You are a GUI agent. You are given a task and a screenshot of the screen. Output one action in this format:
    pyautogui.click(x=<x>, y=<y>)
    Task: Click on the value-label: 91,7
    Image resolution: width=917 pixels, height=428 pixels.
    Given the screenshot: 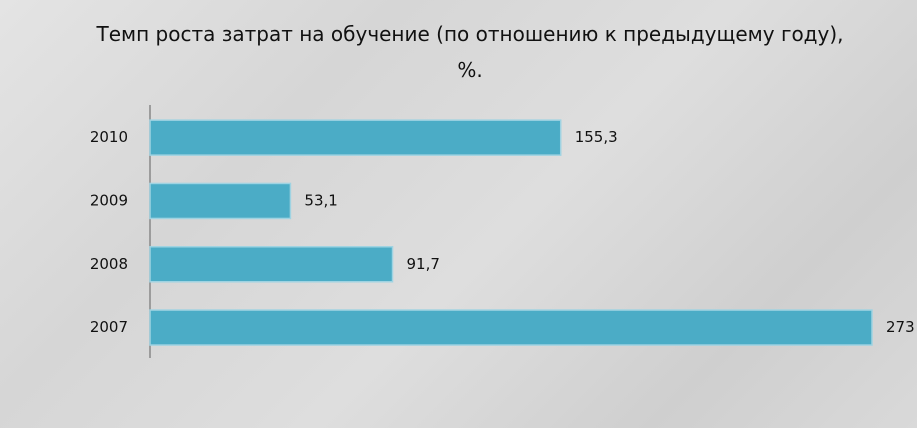 What is the action you would take?
    pyautogui.click(x=423, y=264)
    